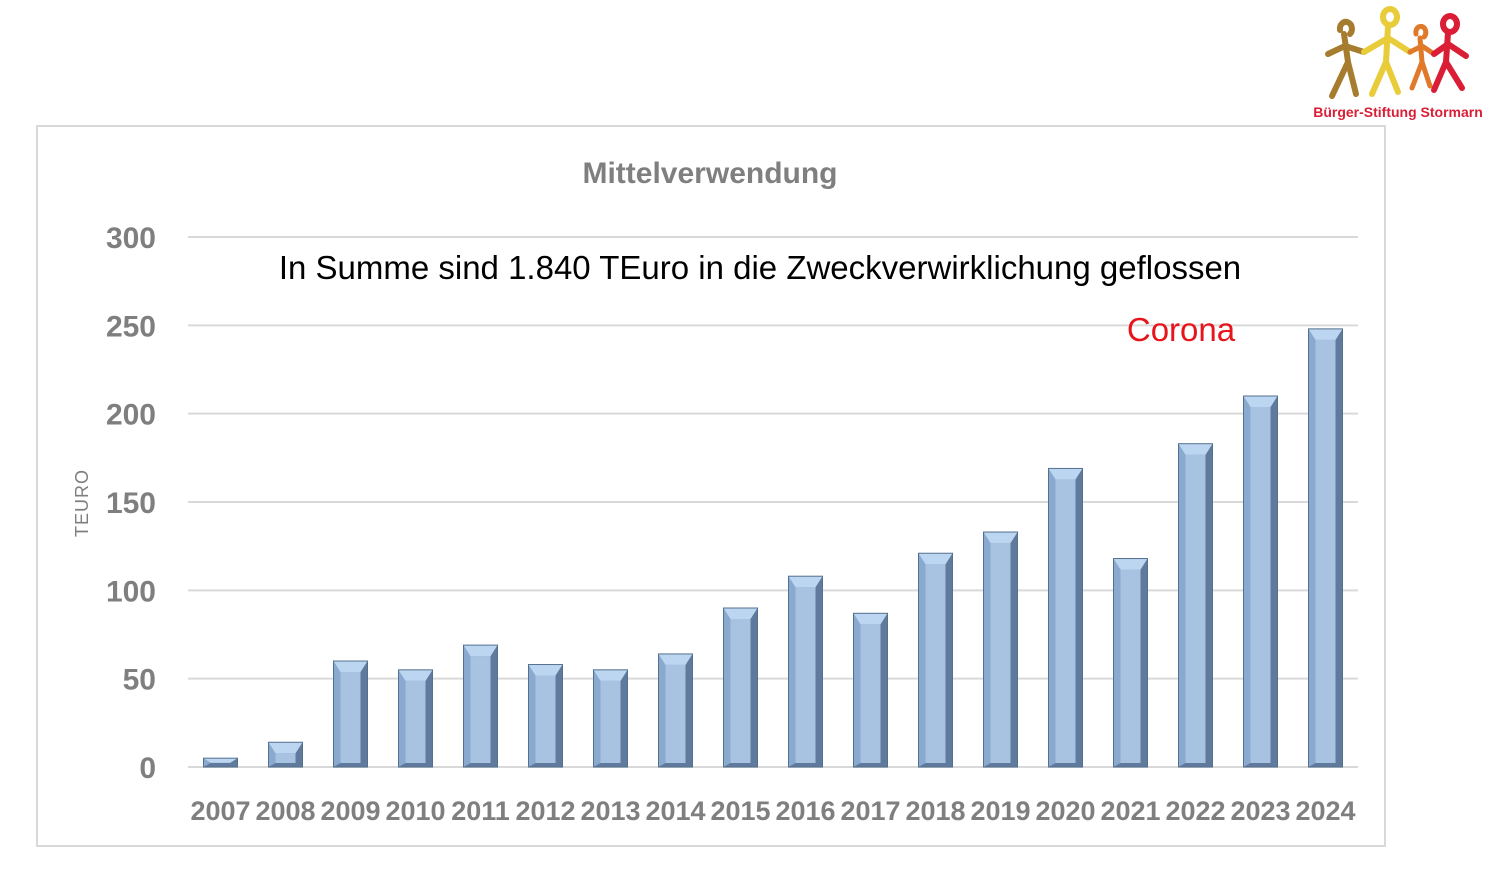 The height and width of the screenshot is (871, 1500). What do you see at coordinates (870, 811) in the screenshot?
I see `x-tick-label: 2017` at bounding box center [870, 811].